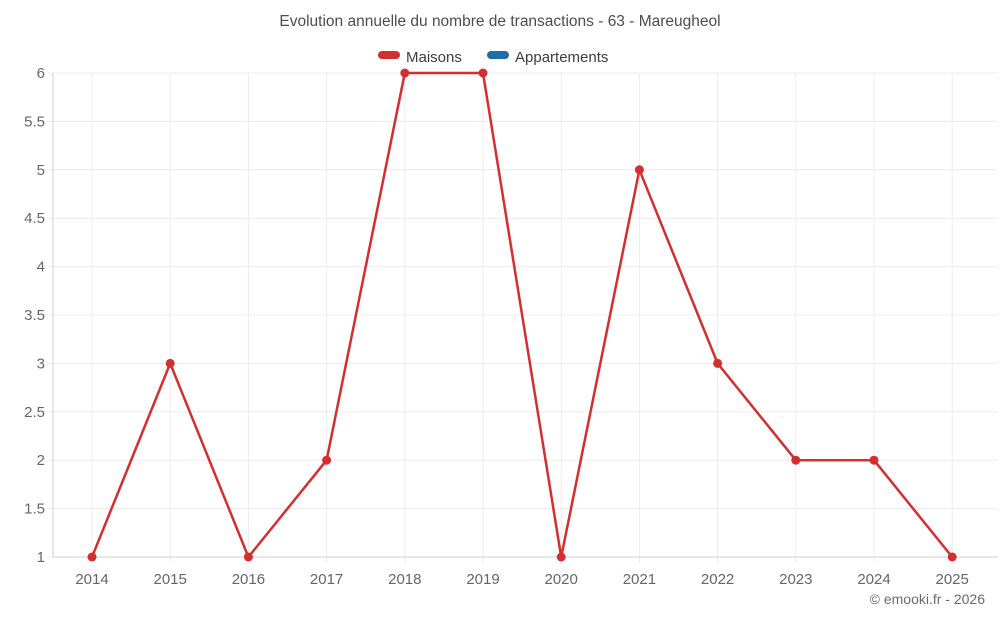 The height and width of the screenshot is (625, 1000). What do you see at coordinates (639, 579) in the screenshot?
I see `x-axis-tick-label: 2021` at bounding box center [639, 579].